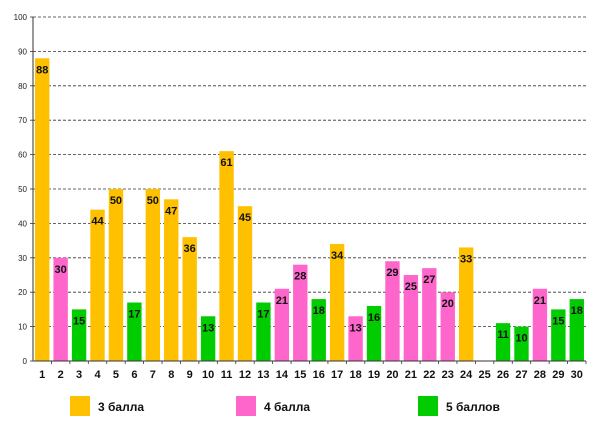 The height and width of the screenshot is (428, 600). I want to click on x-tick-label: 19, so click(374, 375).